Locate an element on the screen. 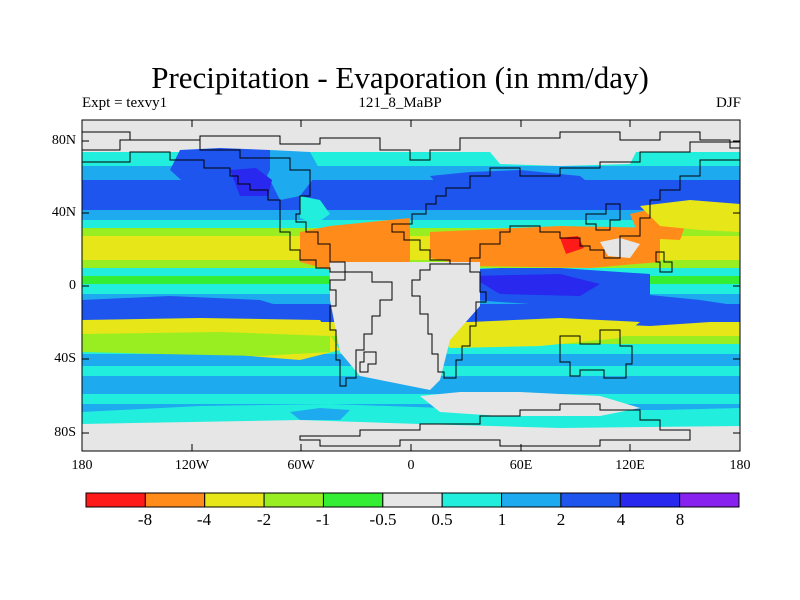  lon-label-120w: 120W is located at coordinates (192, 465).